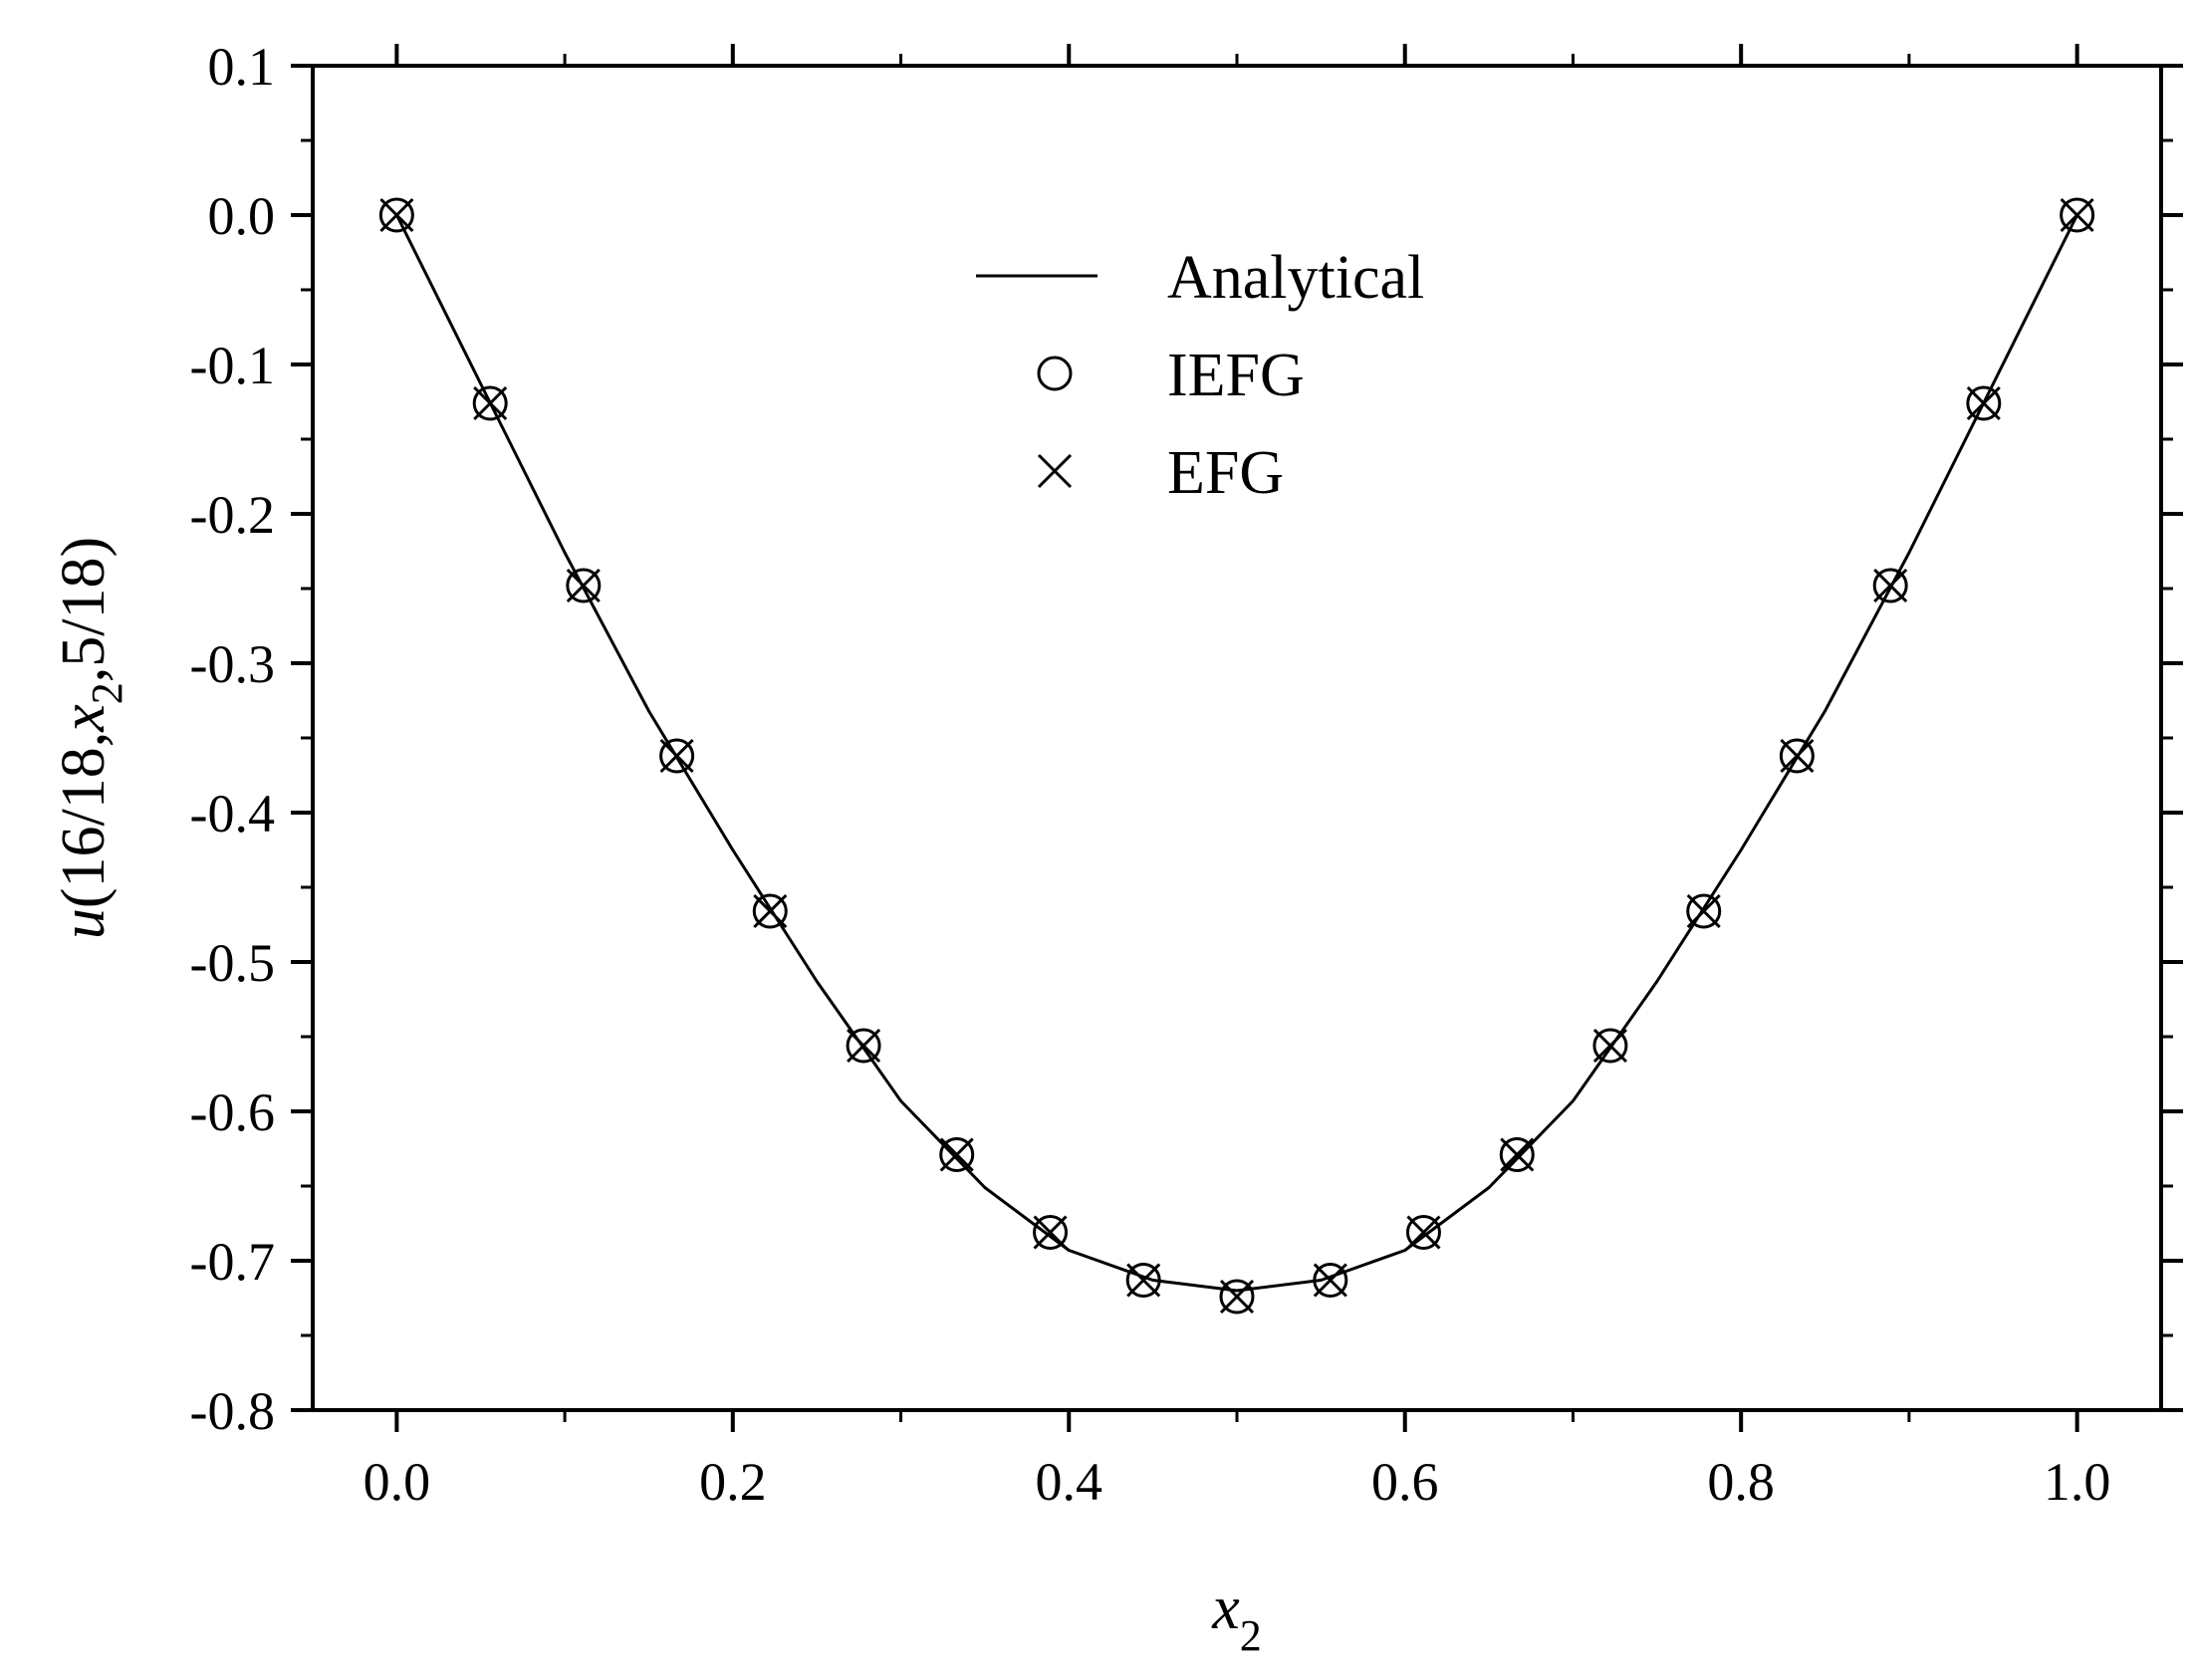 Image resolution: width=2194 pixels, height=1680 pixels. Describe the element at coordinates (1225, 473) in the screenshot. I see `legend-label: EFG` at that location.